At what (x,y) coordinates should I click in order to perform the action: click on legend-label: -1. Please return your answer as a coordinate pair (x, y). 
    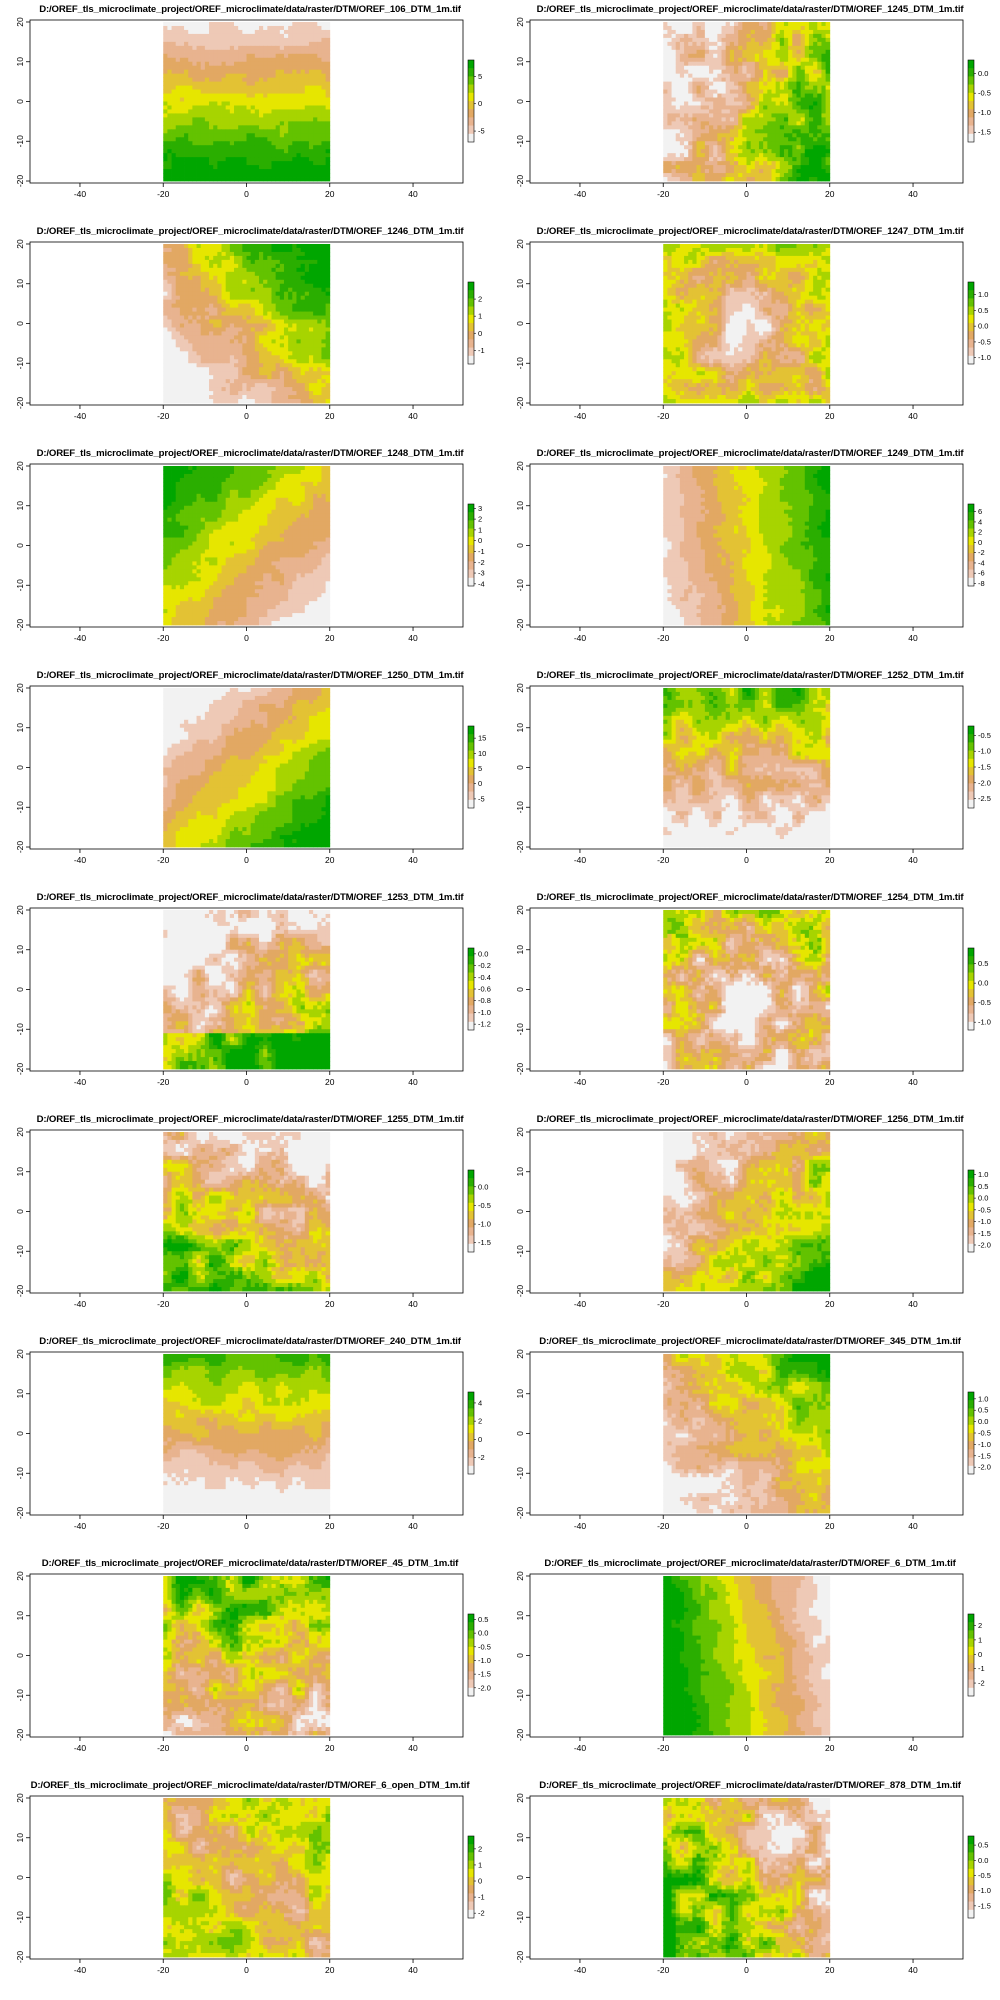
    Looking at the image, I should click on (481, 350).